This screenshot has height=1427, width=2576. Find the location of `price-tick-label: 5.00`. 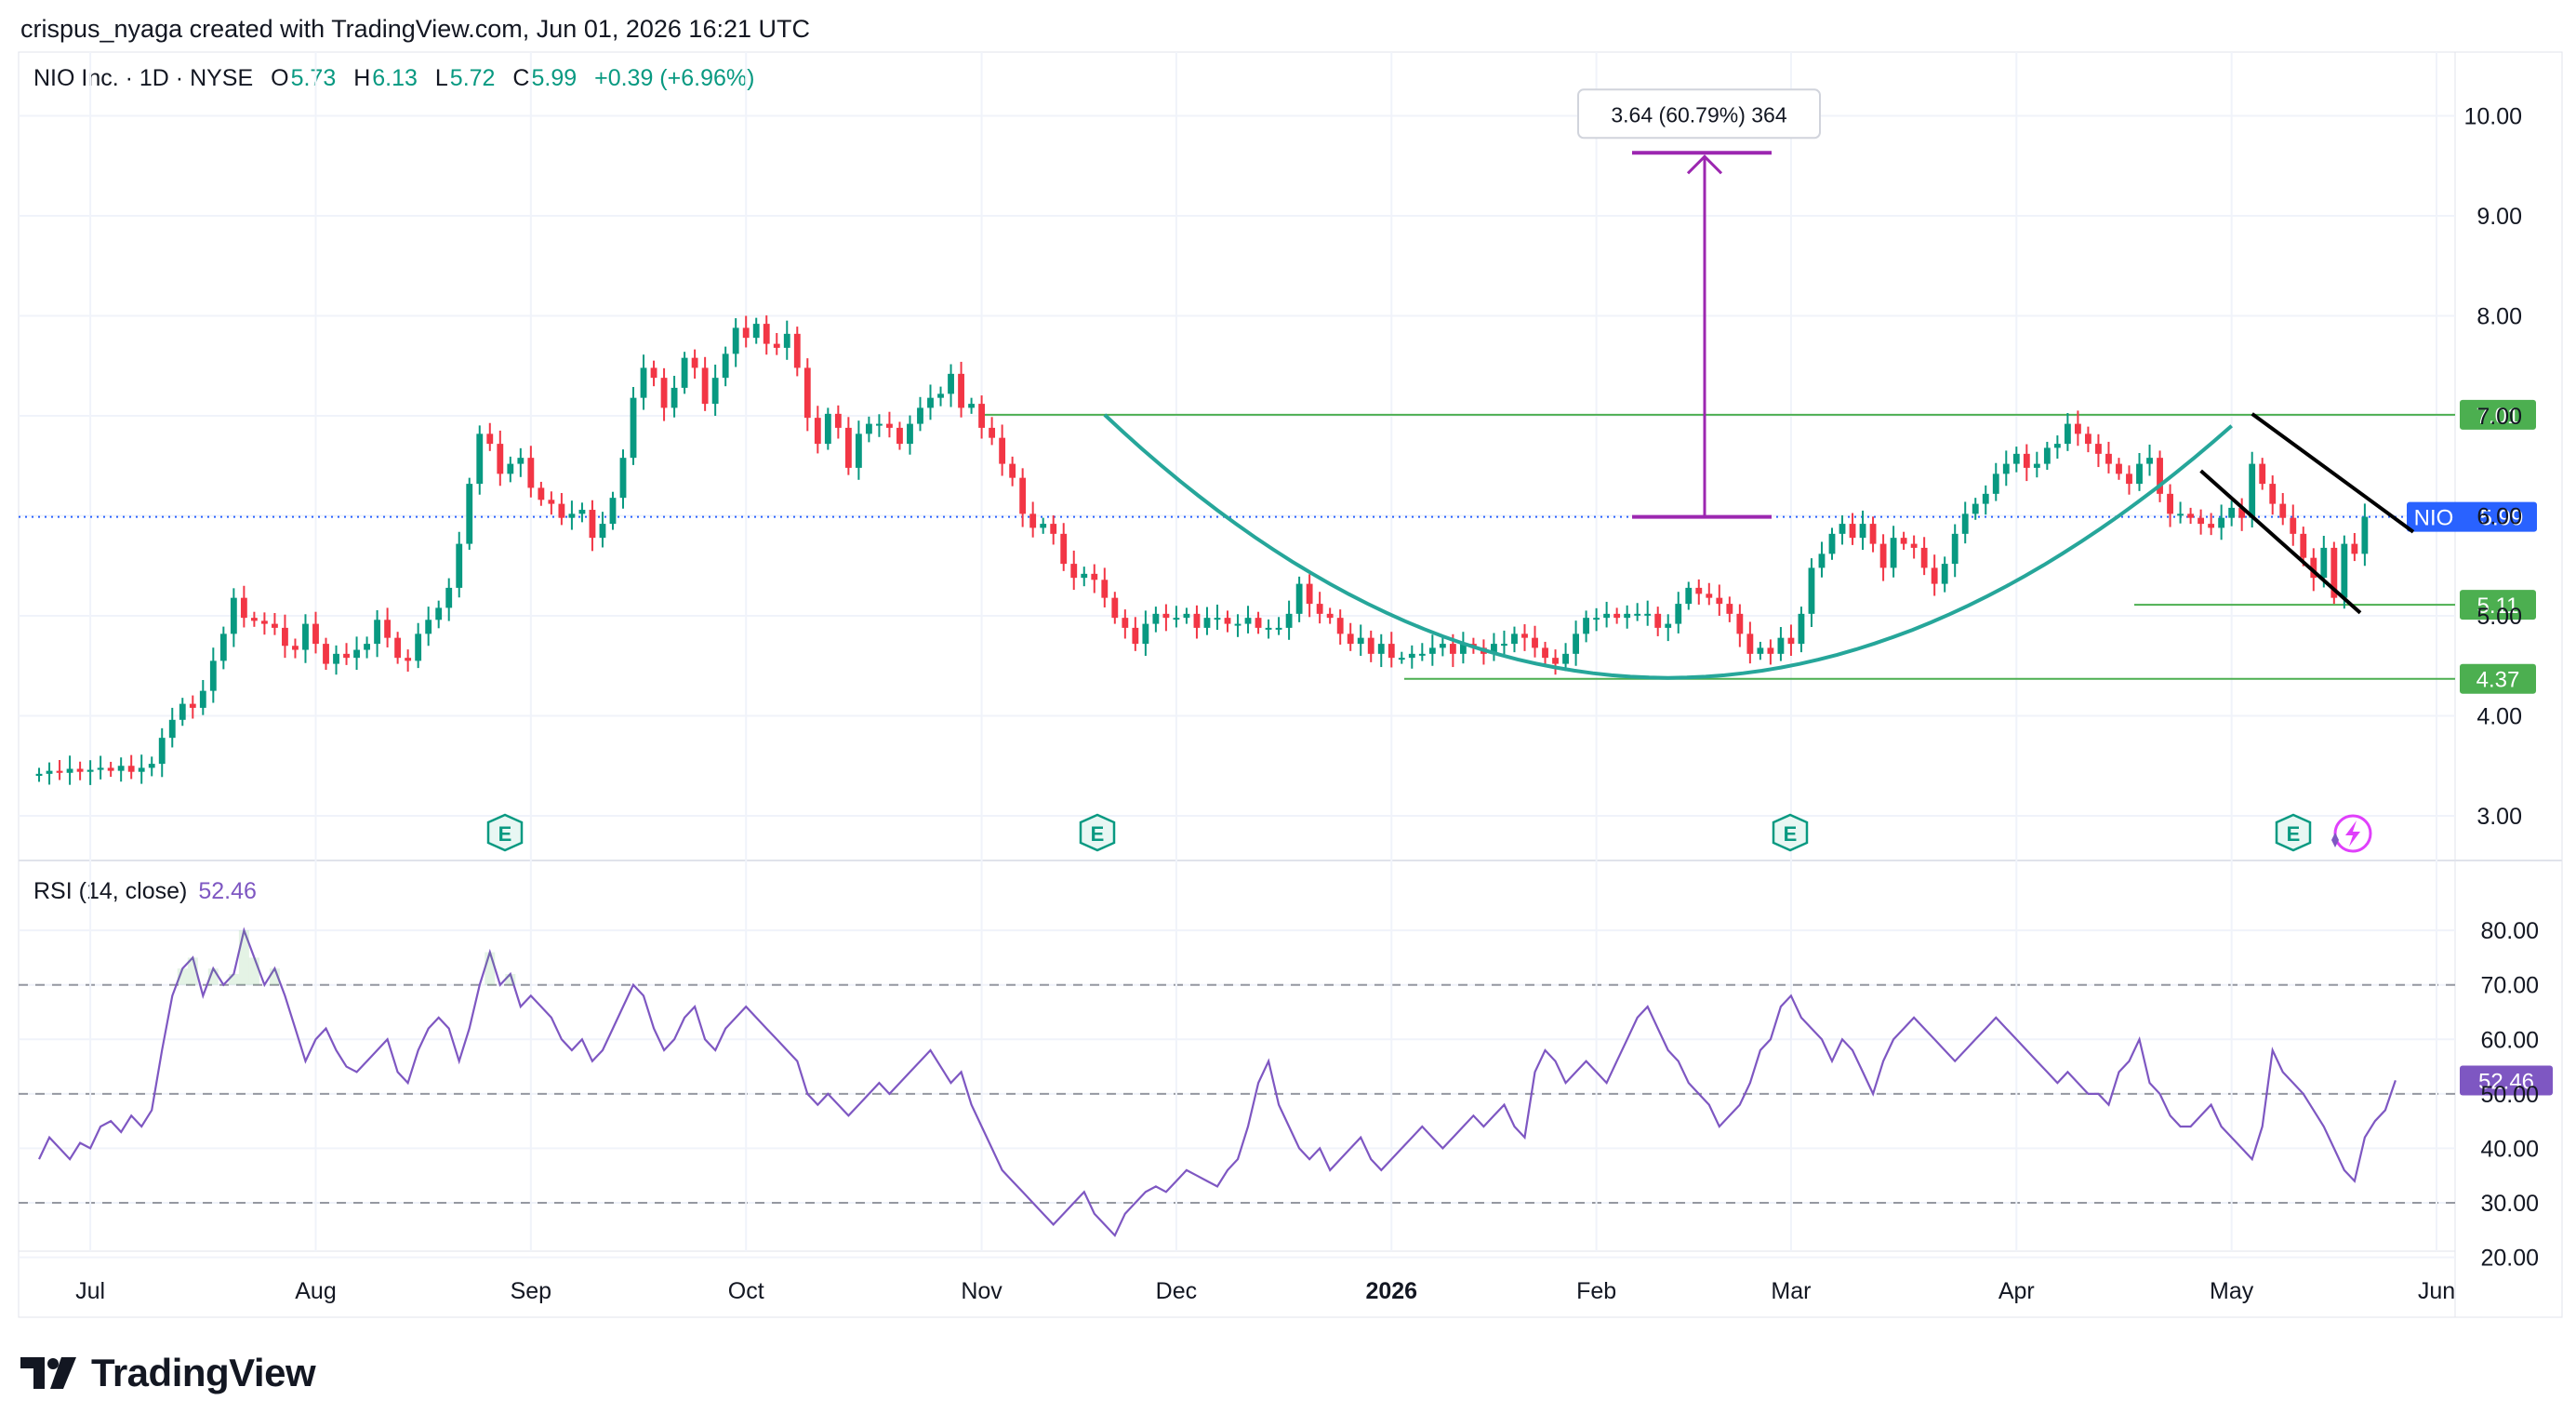

price-tick-label: 5.00 is located at coordinates (2499, 617).